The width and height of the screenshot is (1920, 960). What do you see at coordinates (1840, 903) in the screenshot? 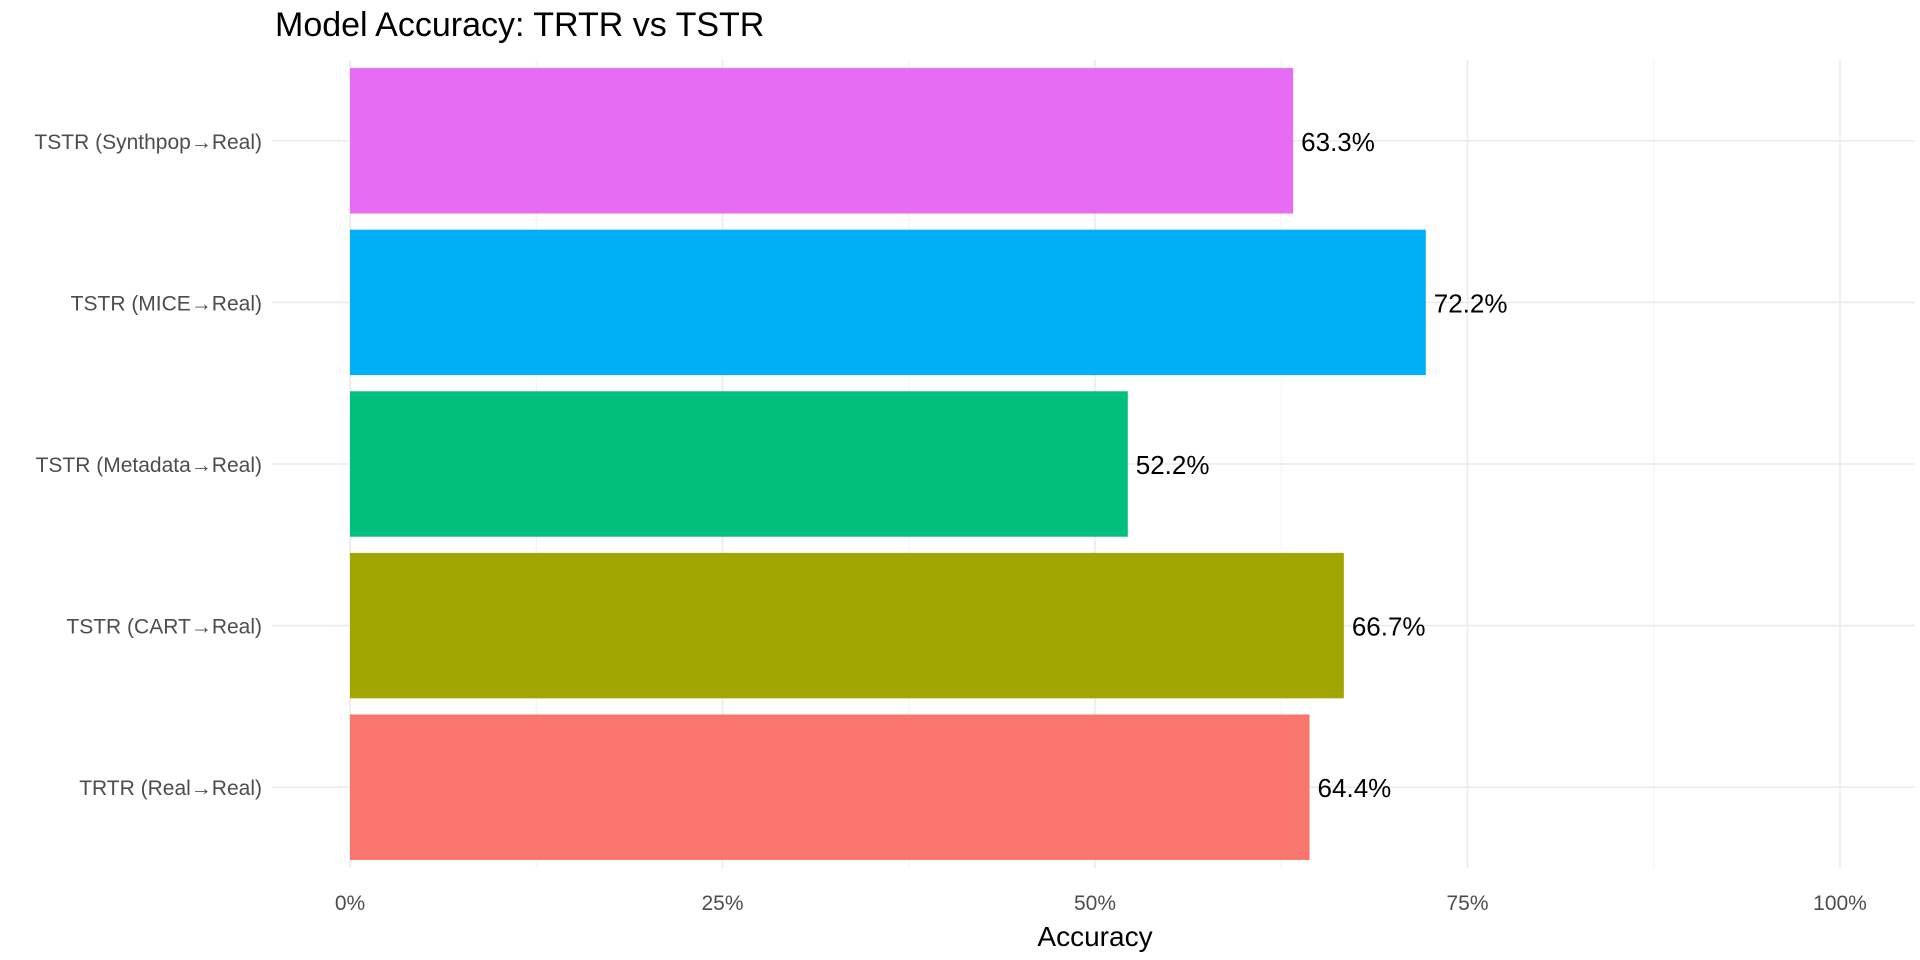
I see `x-axis-tick-label: 100%` at bounding box center [1840, 903].